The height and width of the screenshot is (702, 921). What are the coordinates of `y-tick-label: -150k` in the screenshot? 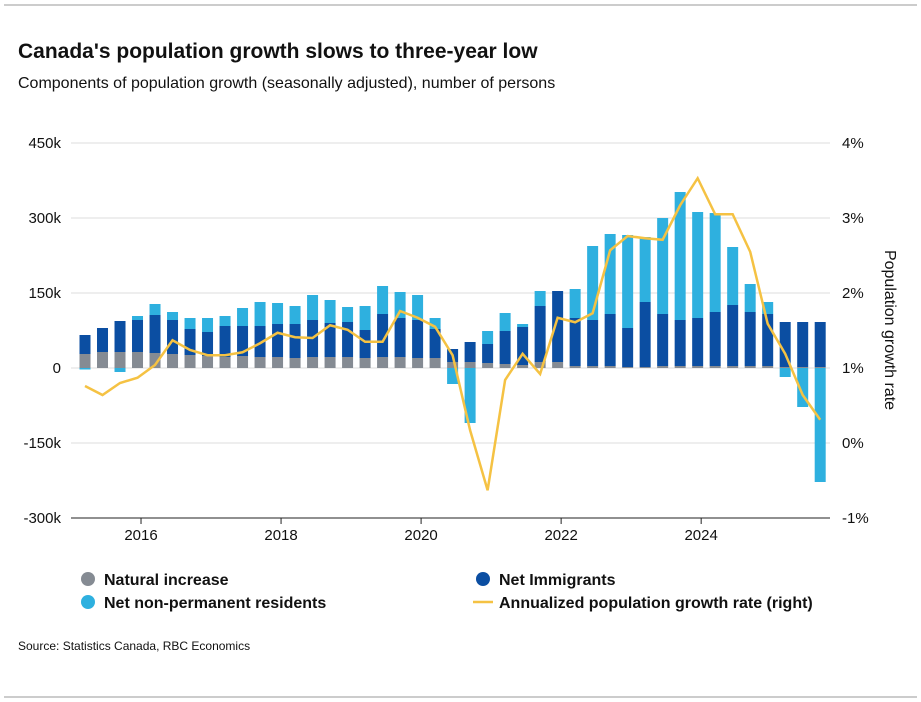 It's located at (42, 443).